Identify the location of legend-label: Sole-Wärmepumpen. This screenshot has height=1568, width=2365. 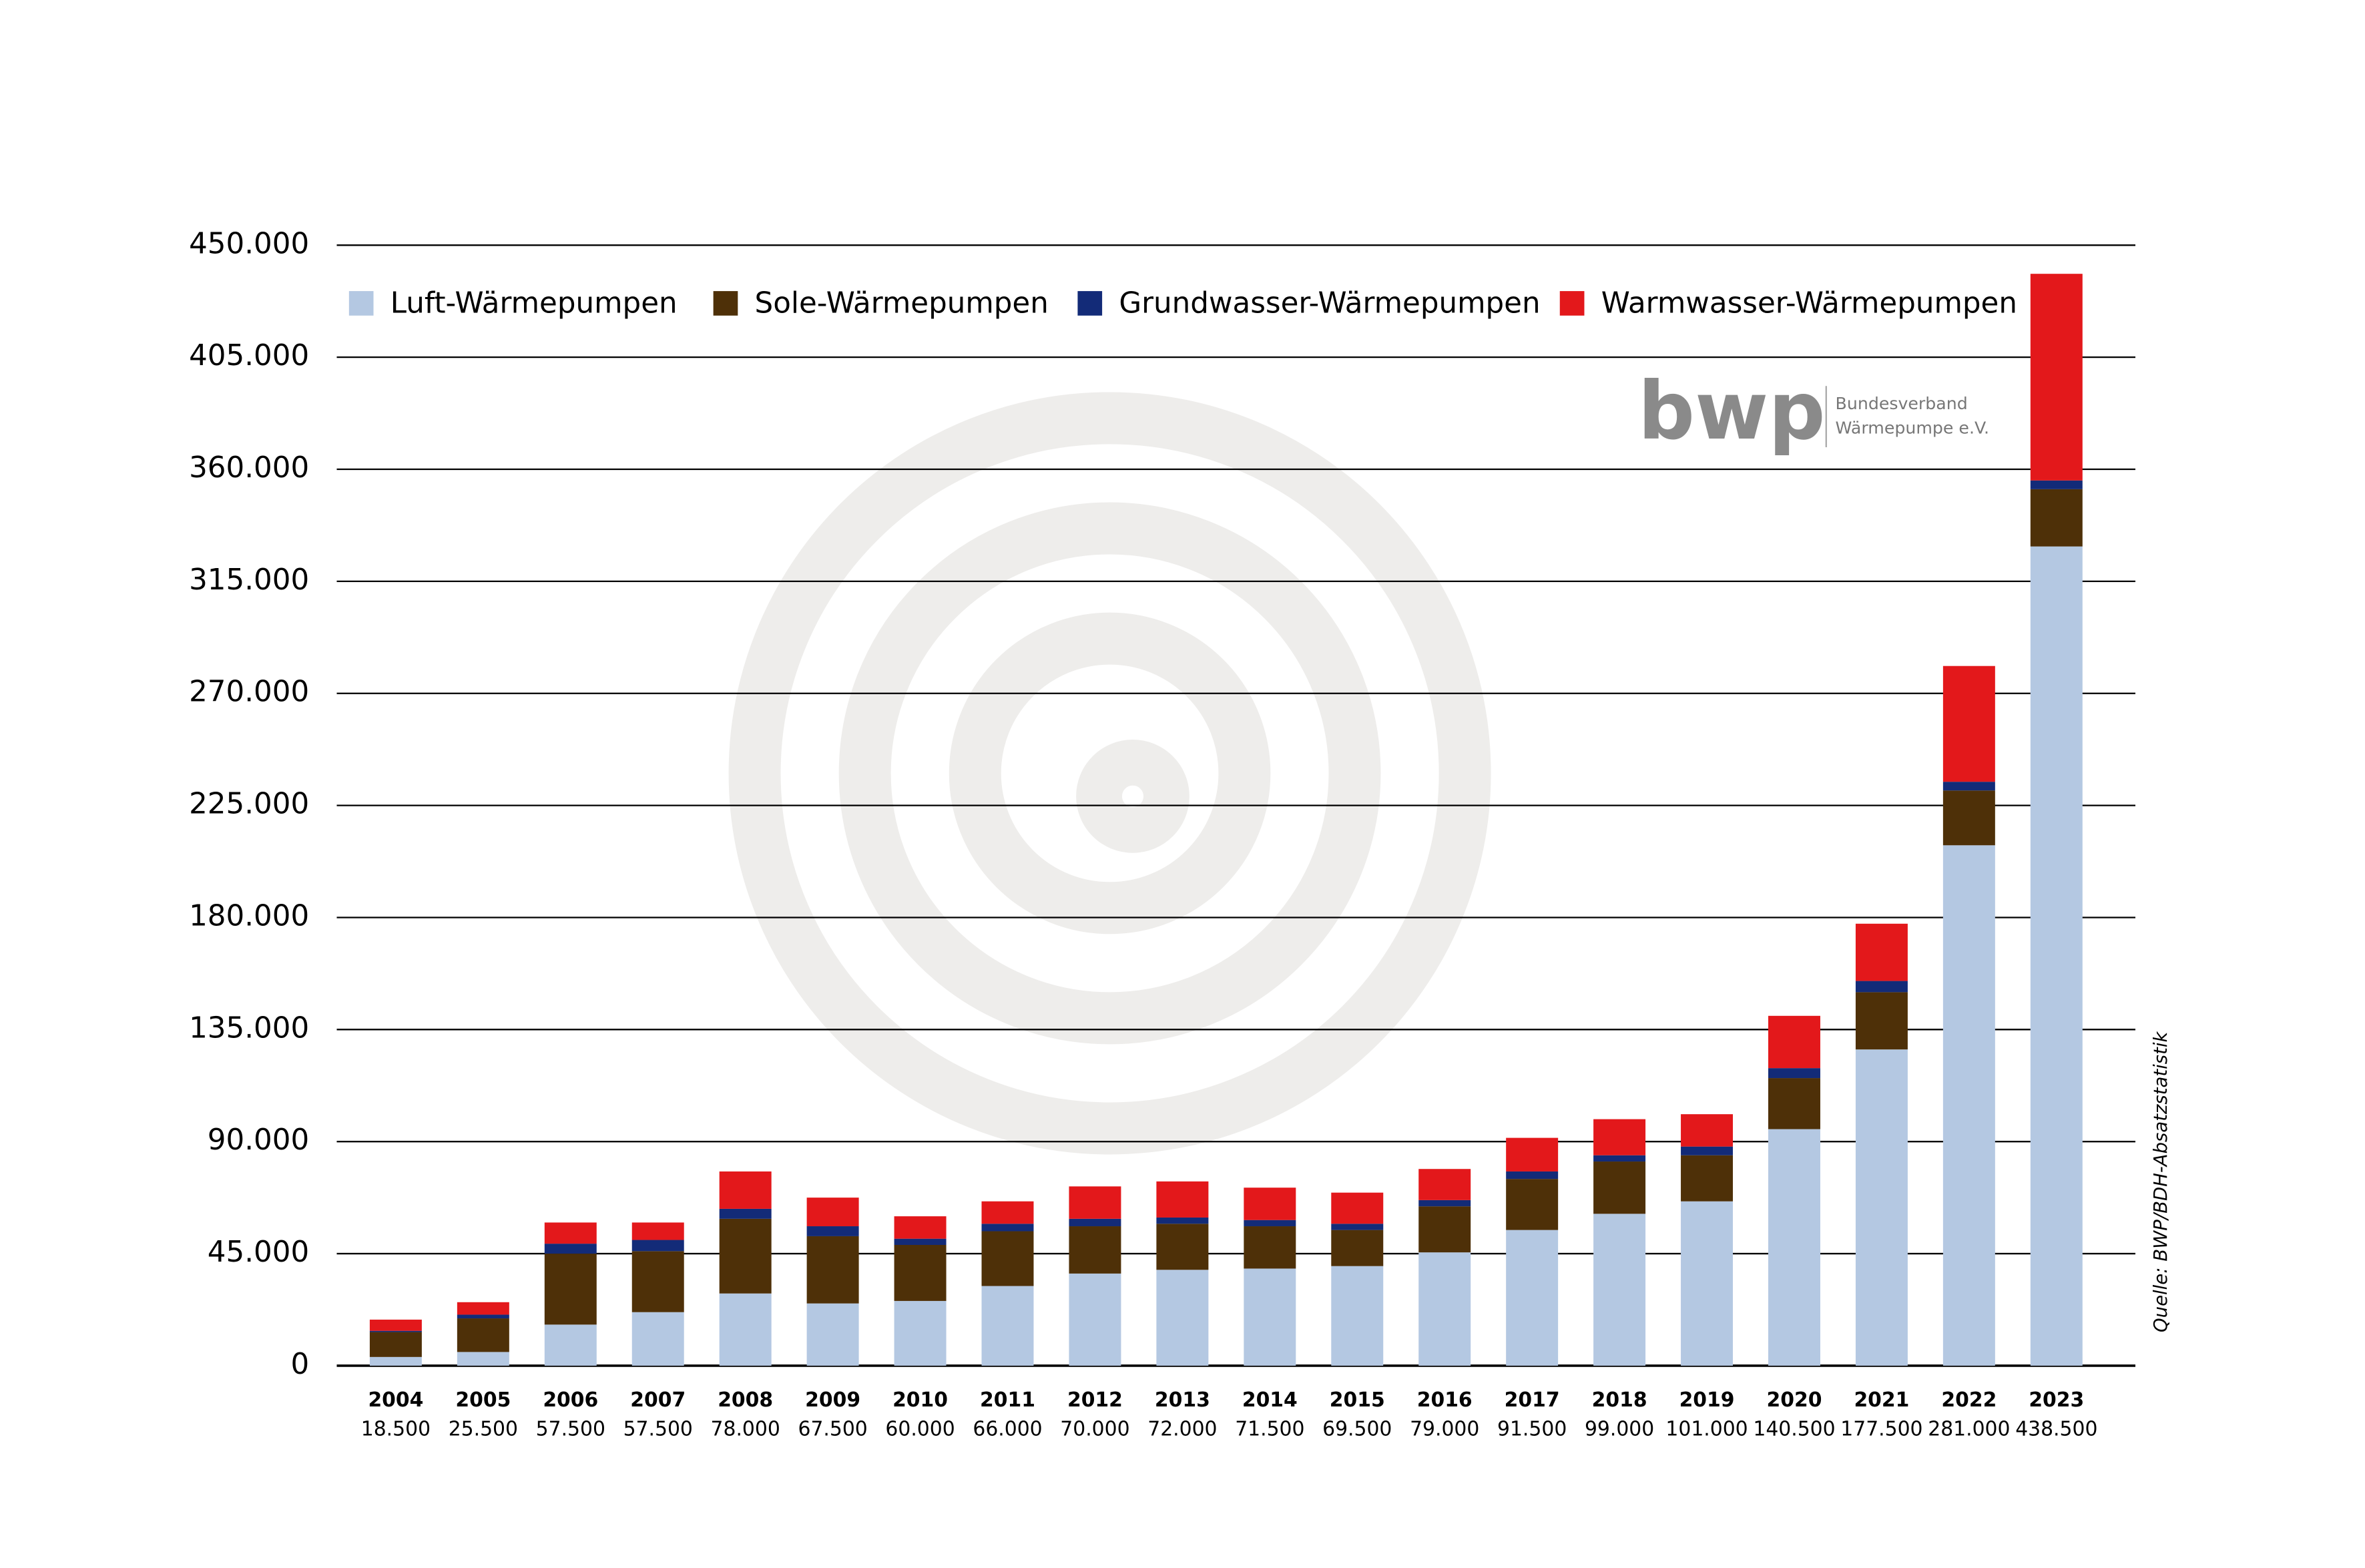
(902, 303).